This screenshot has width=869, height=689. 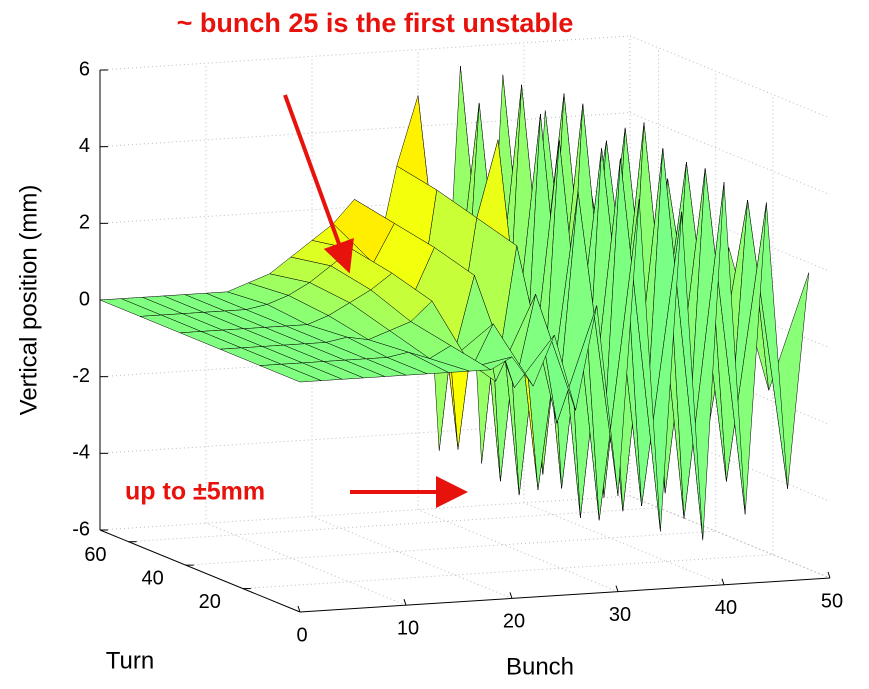 What do you see at coordinates (81, 453) in the screenshot?
I see `z-tick-label: -4` at bounding box center [81, 453].